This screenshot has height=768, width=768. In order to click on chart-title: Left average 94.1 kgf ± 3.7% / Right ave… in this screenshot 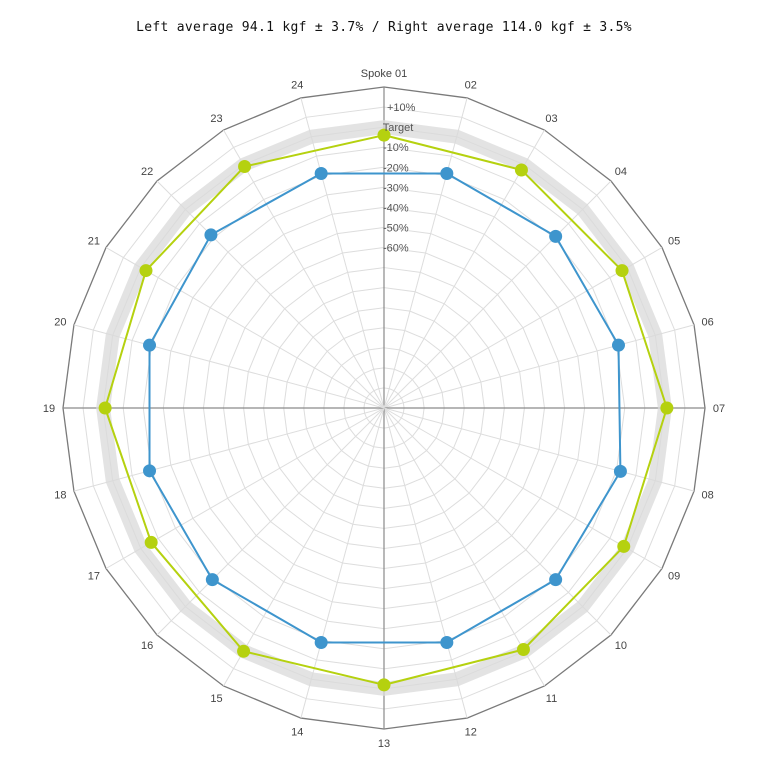, I will do `click(384, 27)`.